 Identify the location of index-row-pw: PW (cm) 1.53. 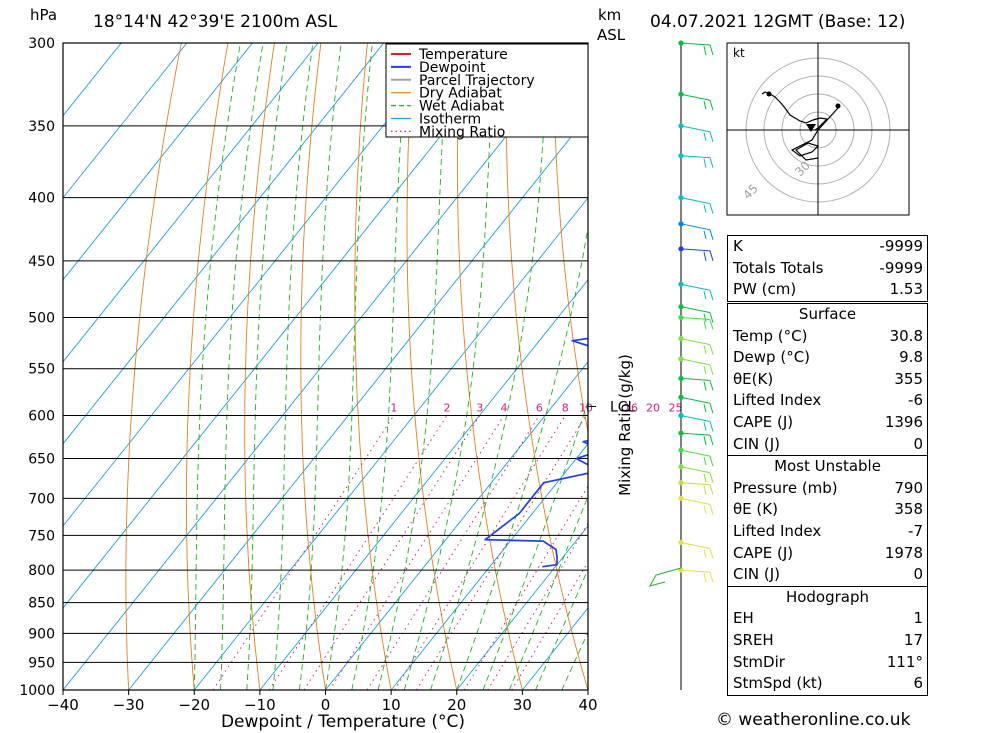
(828, 289).